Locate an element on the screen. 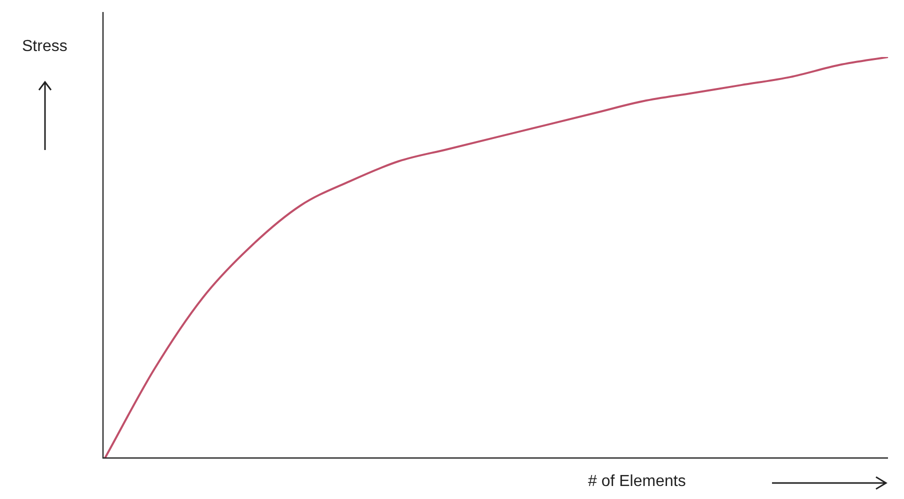  y-axis-title: Stress is located at coordinates (45, 47).